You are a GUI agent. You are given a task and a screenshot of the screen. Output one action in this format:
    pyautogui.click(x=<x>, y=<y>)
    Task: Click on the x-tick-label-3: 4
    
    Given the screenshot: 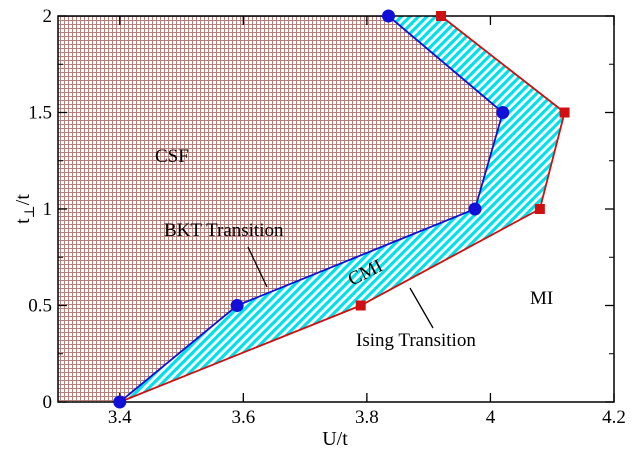 What is the action you would take?
    pyautogui.click(x=491, y=417)
    